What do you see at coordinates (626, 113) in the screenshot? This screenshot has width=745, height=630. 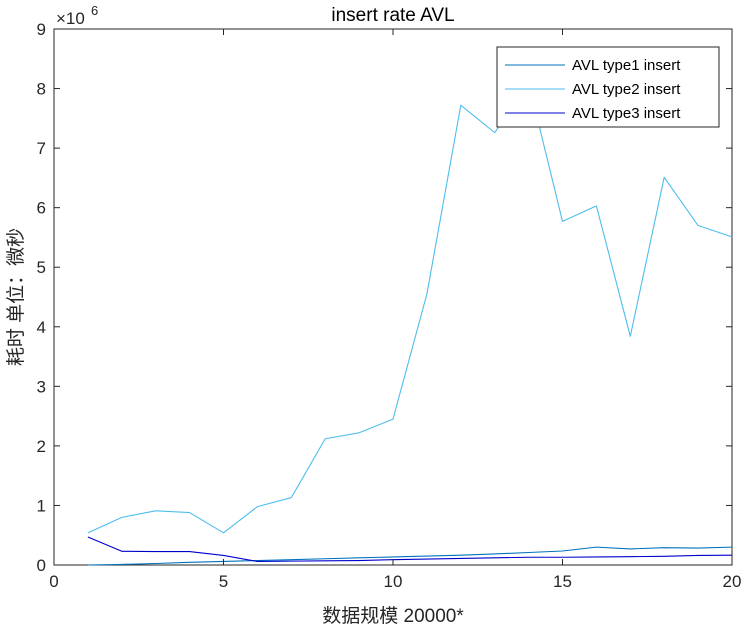 I see `legend-label-3: AVL type3 insert` at bounding box center [626, 113].